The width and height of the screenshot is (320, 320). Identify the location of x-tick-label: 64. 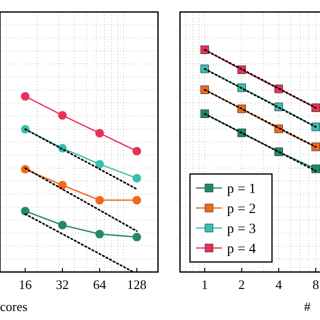
(100, 284).